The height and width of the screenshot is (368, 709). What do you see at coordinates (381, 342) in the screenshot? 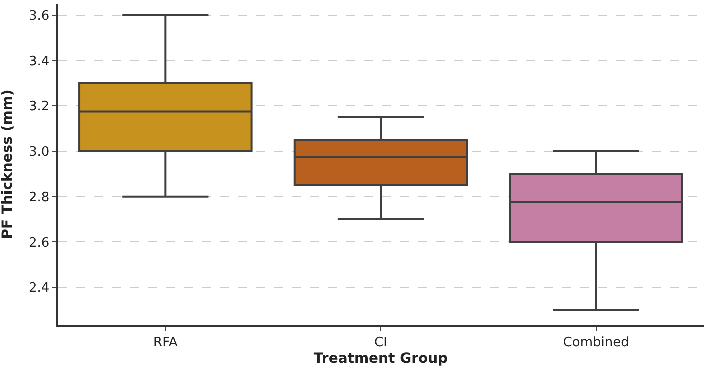
I see `x-tick-label: CI` at bounding box center [381, 342].